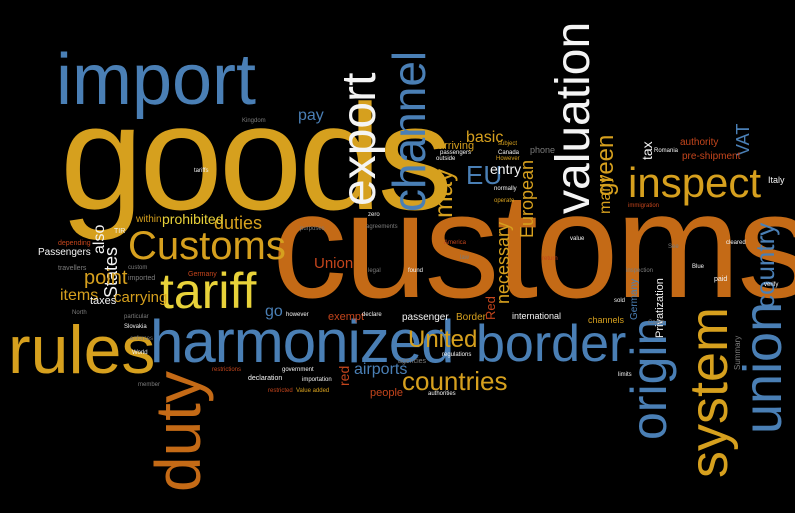 This screenshot has height=513, width=795. Describe the element at coordinates (227, 370) in the screenshot. I see `word-restrictions: restrictions` at that location.